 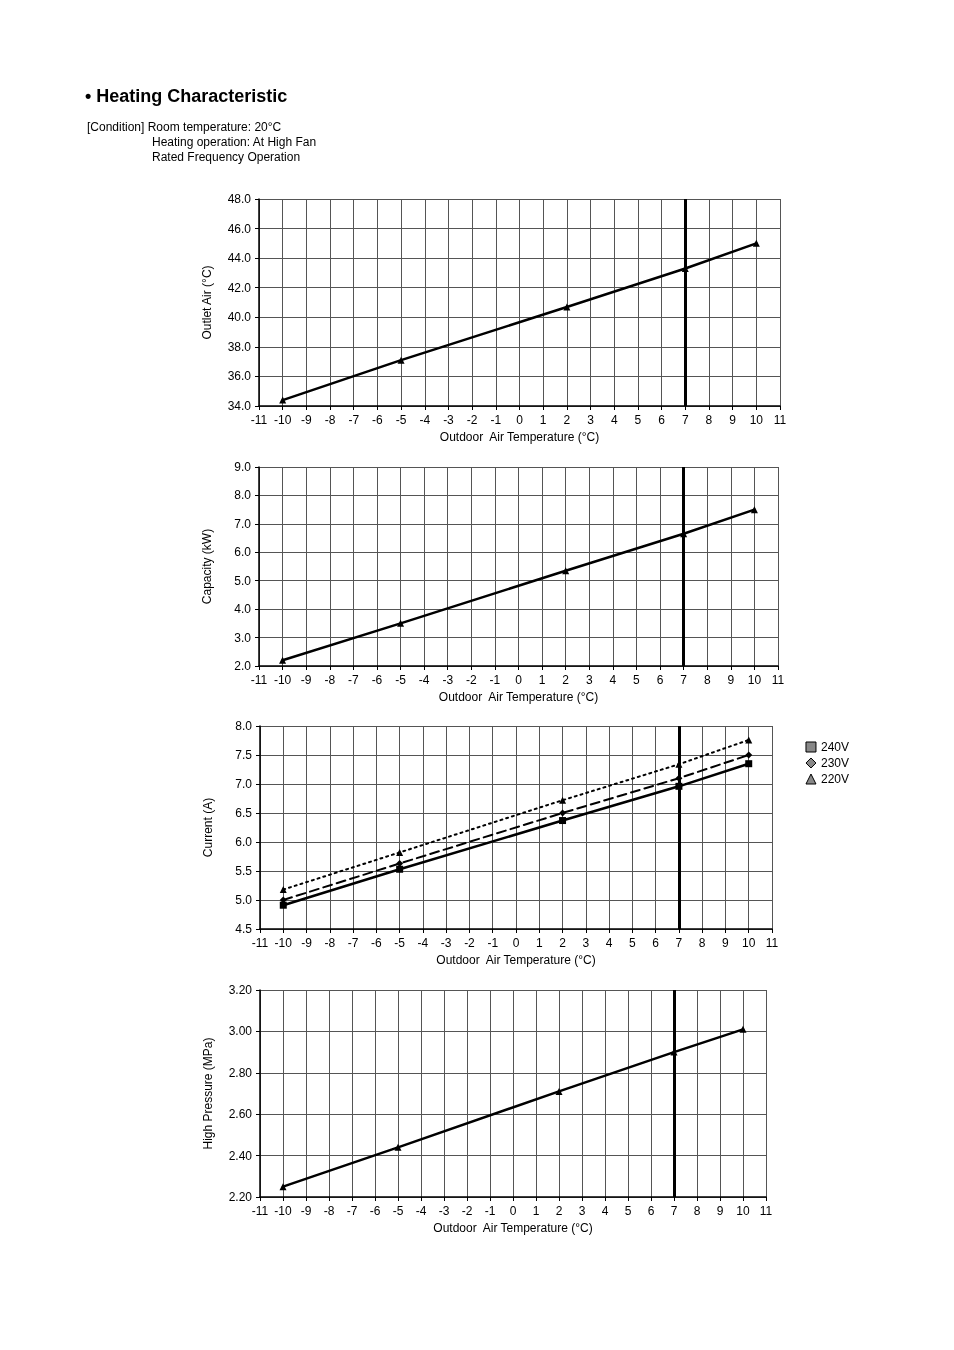 What do you see at coordinates (243, 666) in the screenshot?
I see `y-tick-label: 2.0` at bounding box center [243, 666].